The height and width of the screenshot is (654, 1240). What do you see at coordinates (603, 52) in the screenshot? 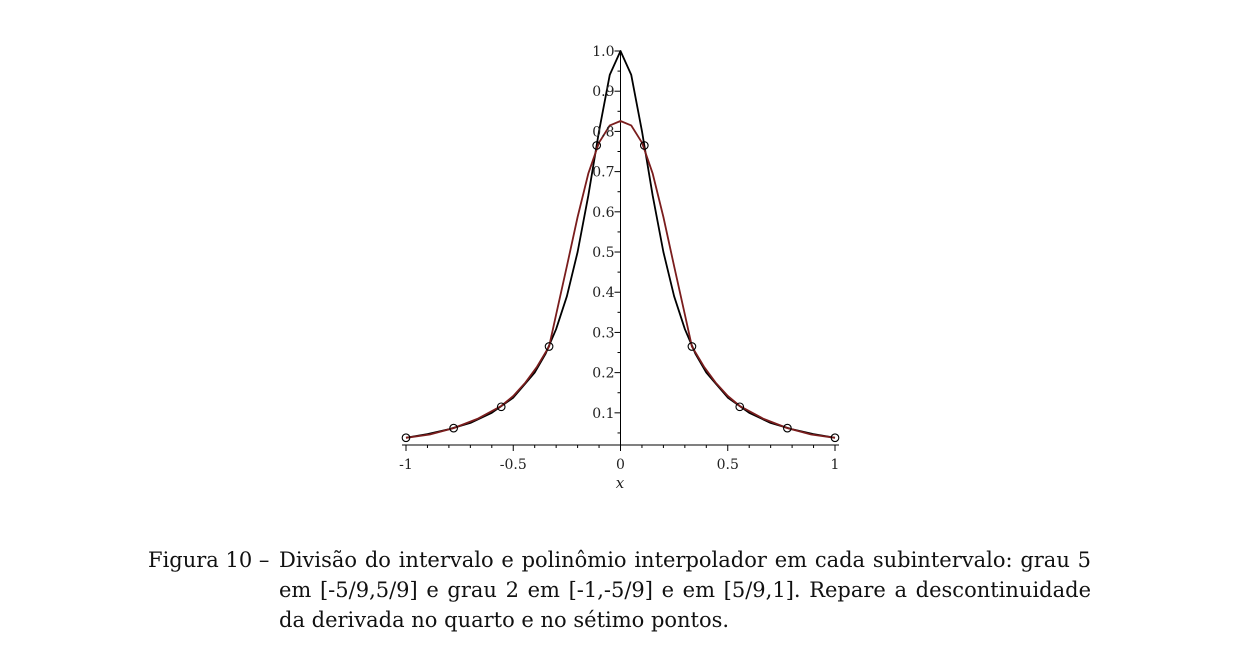
I see `y-tick-label: 1.0` at bounding box center [603, 52].